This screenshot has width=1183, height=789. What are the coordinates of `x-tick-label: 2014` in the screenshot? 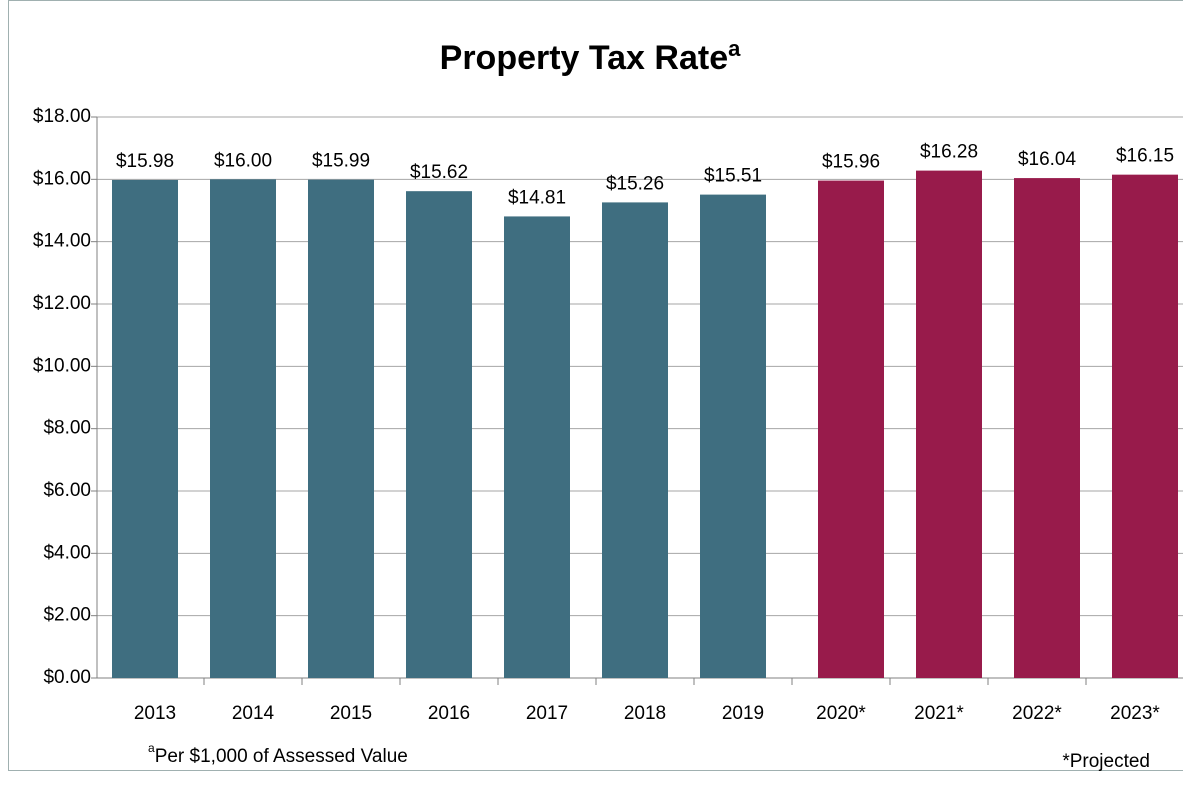 It's located at (253, 713).